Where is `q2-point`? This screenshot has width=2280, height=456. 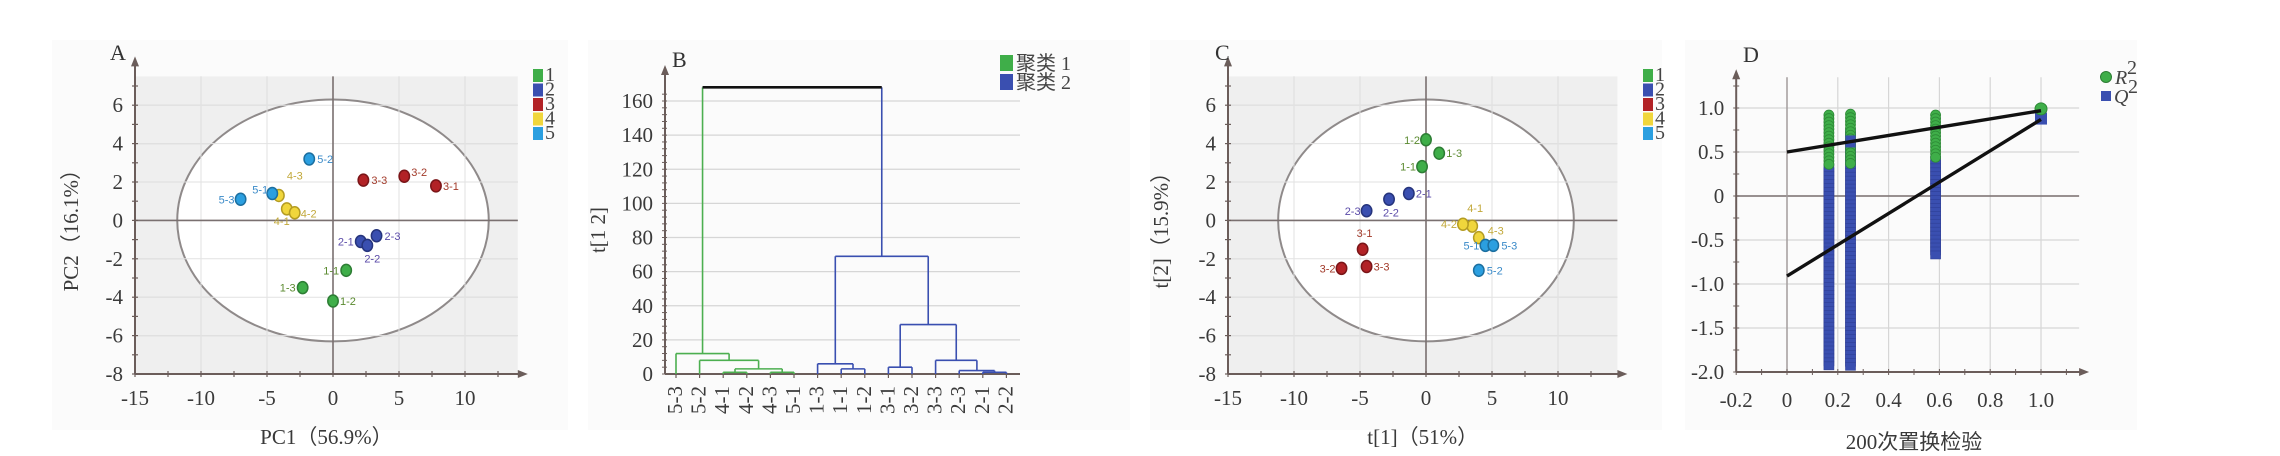 q2-point is located at coordinates (1850, 366).